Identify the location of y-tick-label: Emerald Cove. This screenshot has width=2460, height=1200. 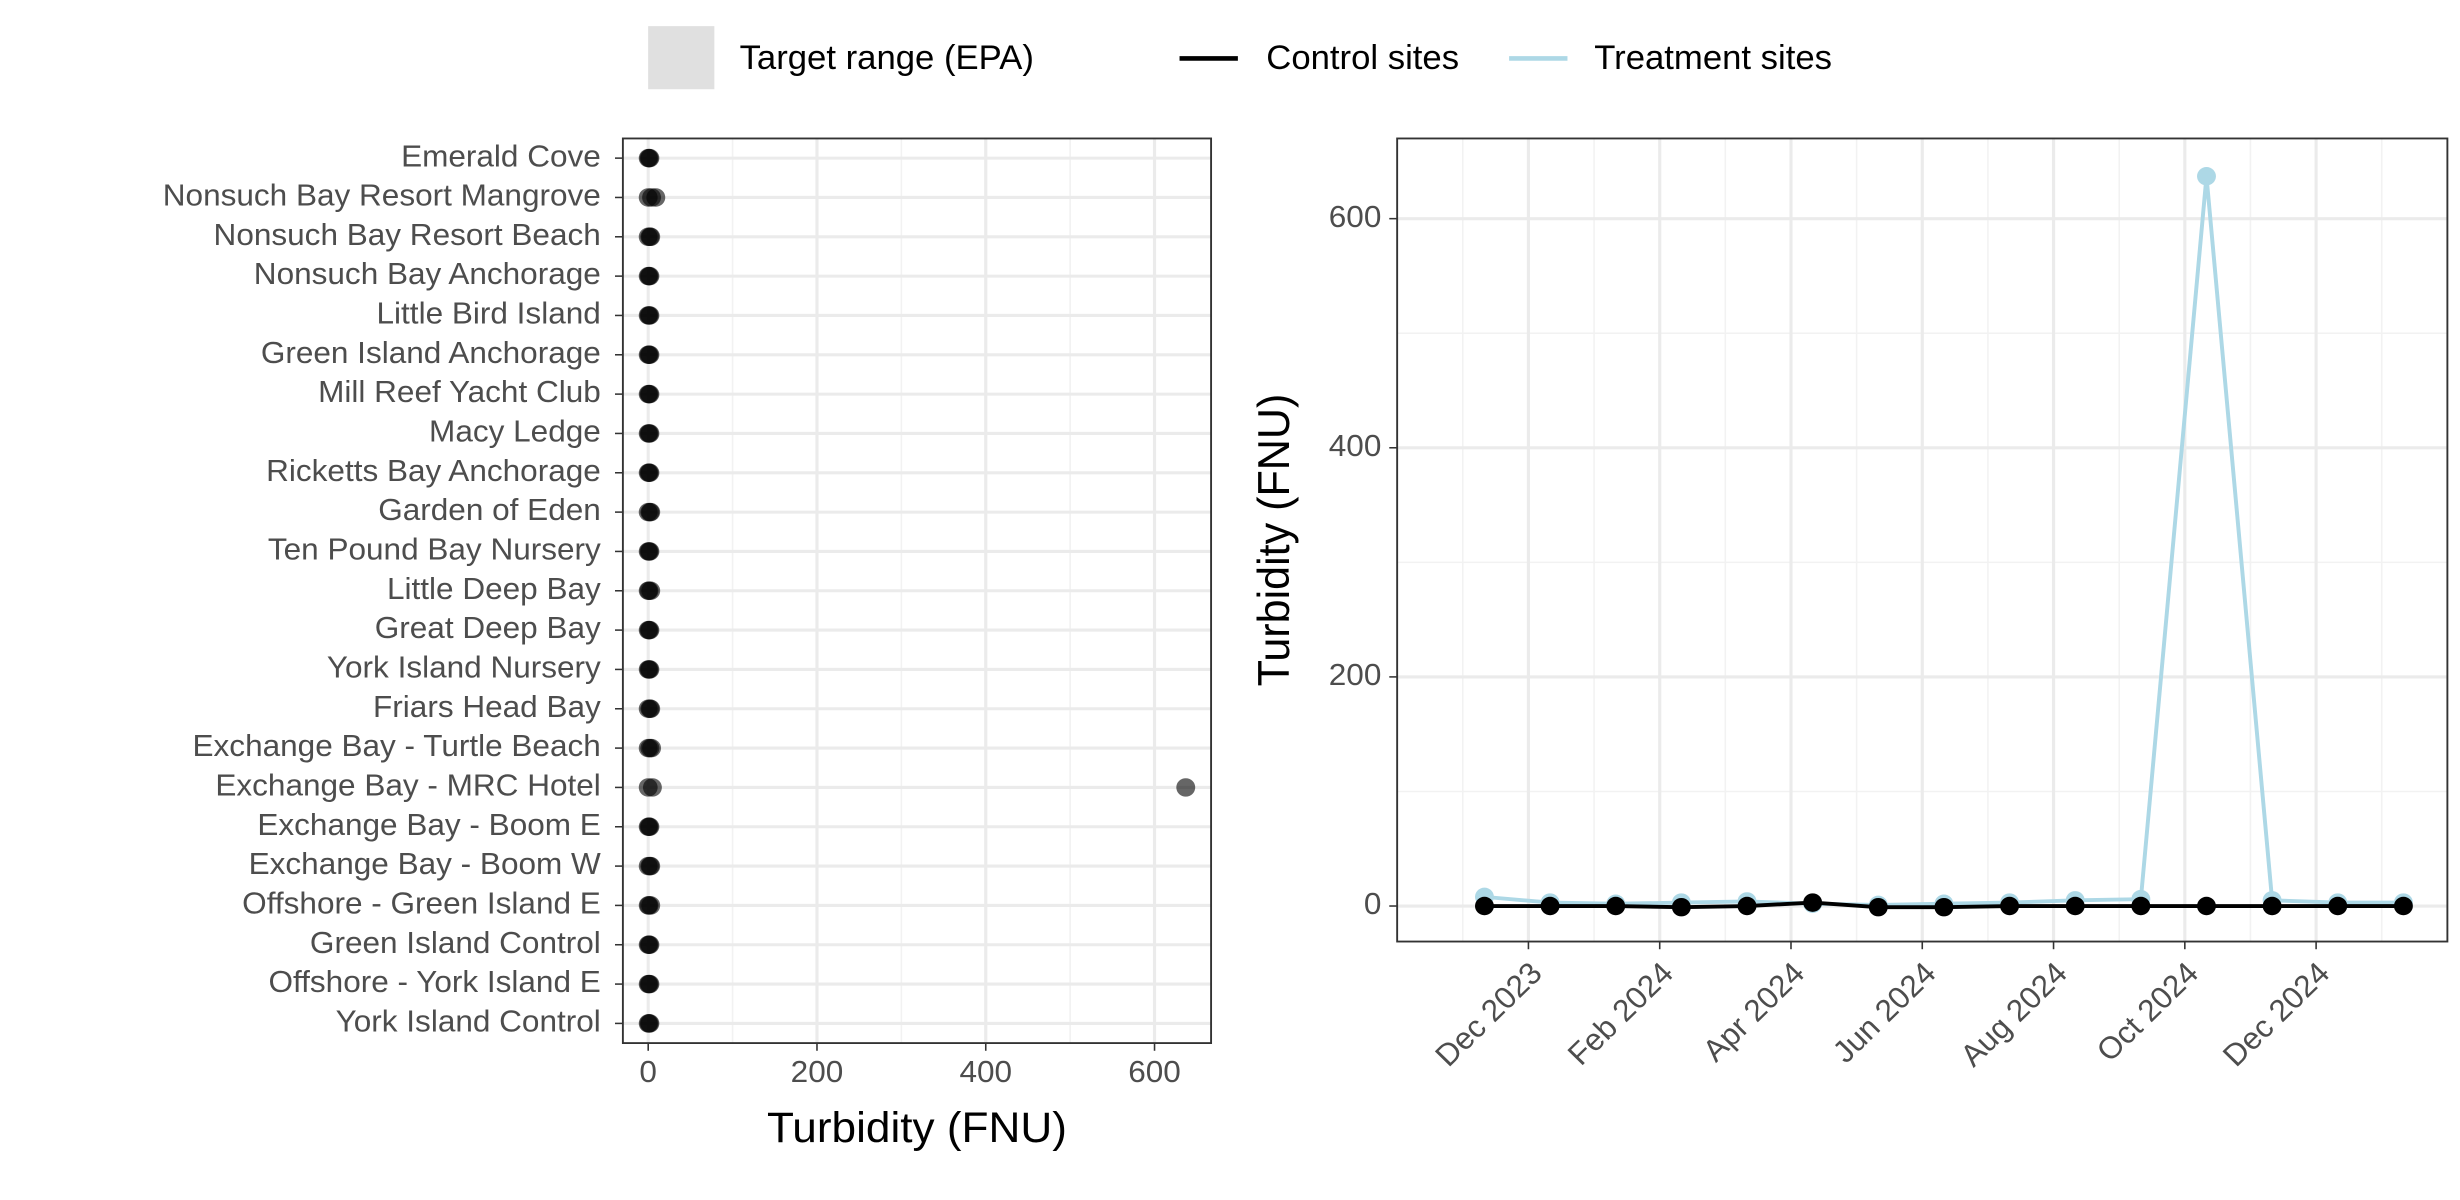
(501, 156).